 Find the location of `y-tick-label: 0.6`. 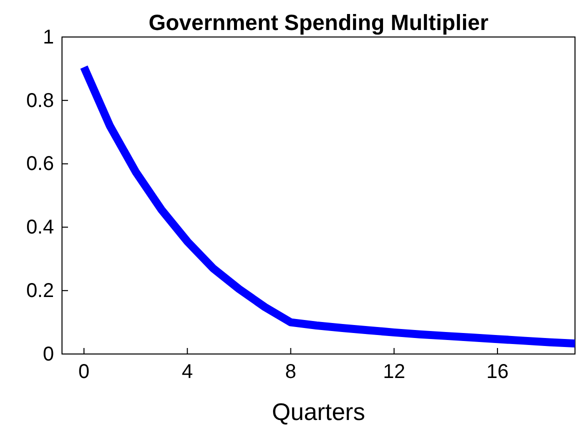

y-tick-label: 0.6 is located at coordinates (40, 164).